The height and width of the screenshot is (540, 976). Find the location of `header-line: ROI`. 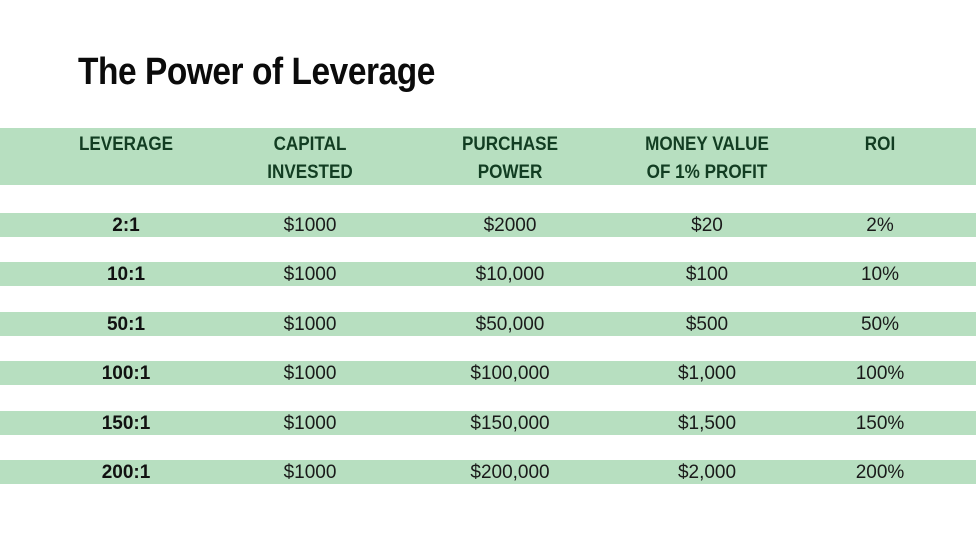

header-line: ROI is located at coordinates (880, 144).